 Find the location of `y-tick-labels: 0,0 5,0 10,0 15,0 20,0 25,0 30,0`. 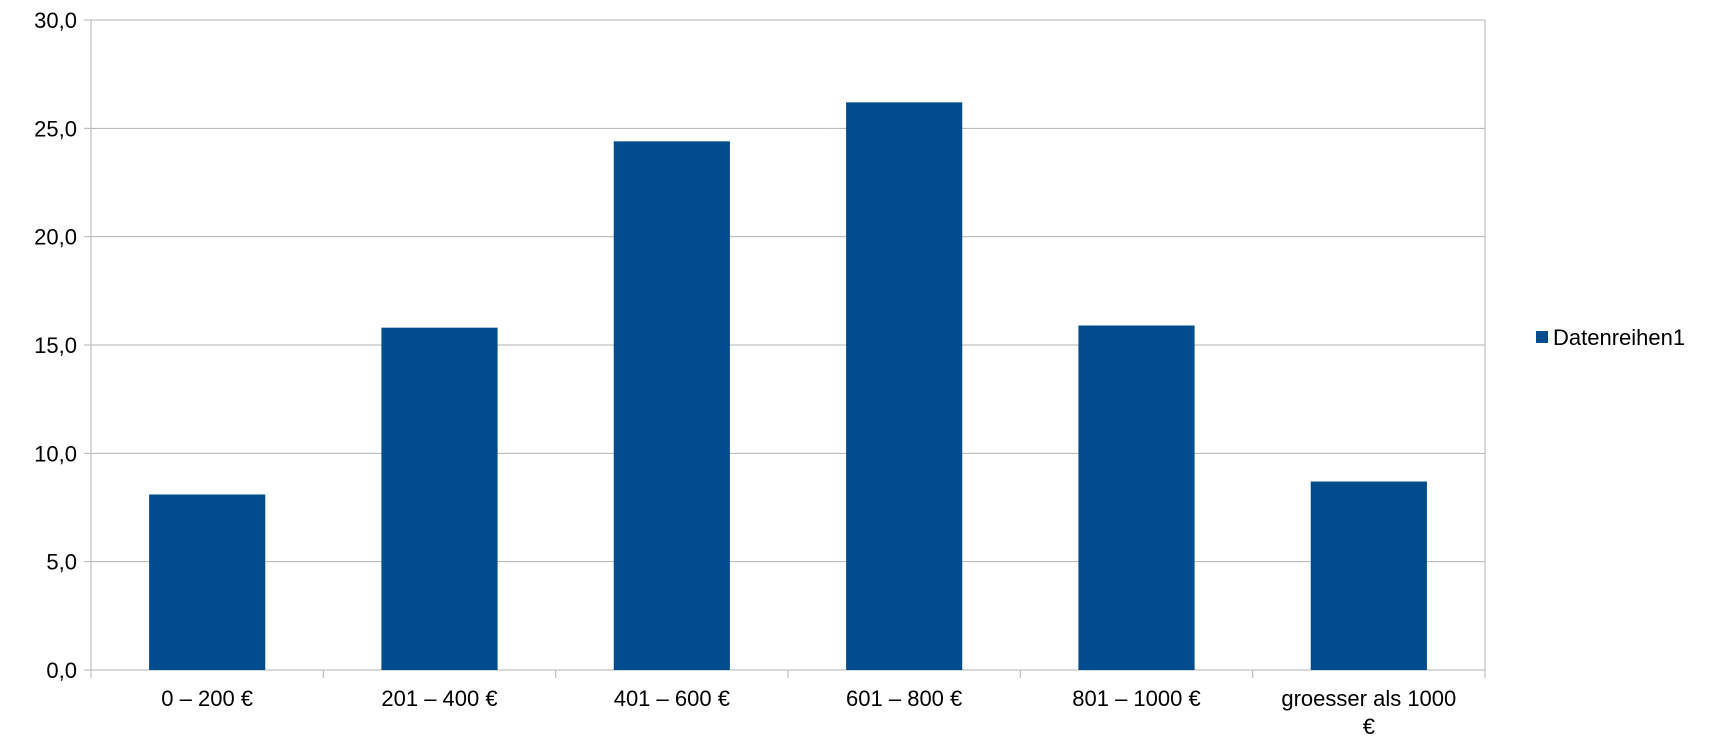

y-tick-labels: 0,0 5,0 10,0 15,0 20,0 25,0 30,0 is located at coordinates (55, 345).